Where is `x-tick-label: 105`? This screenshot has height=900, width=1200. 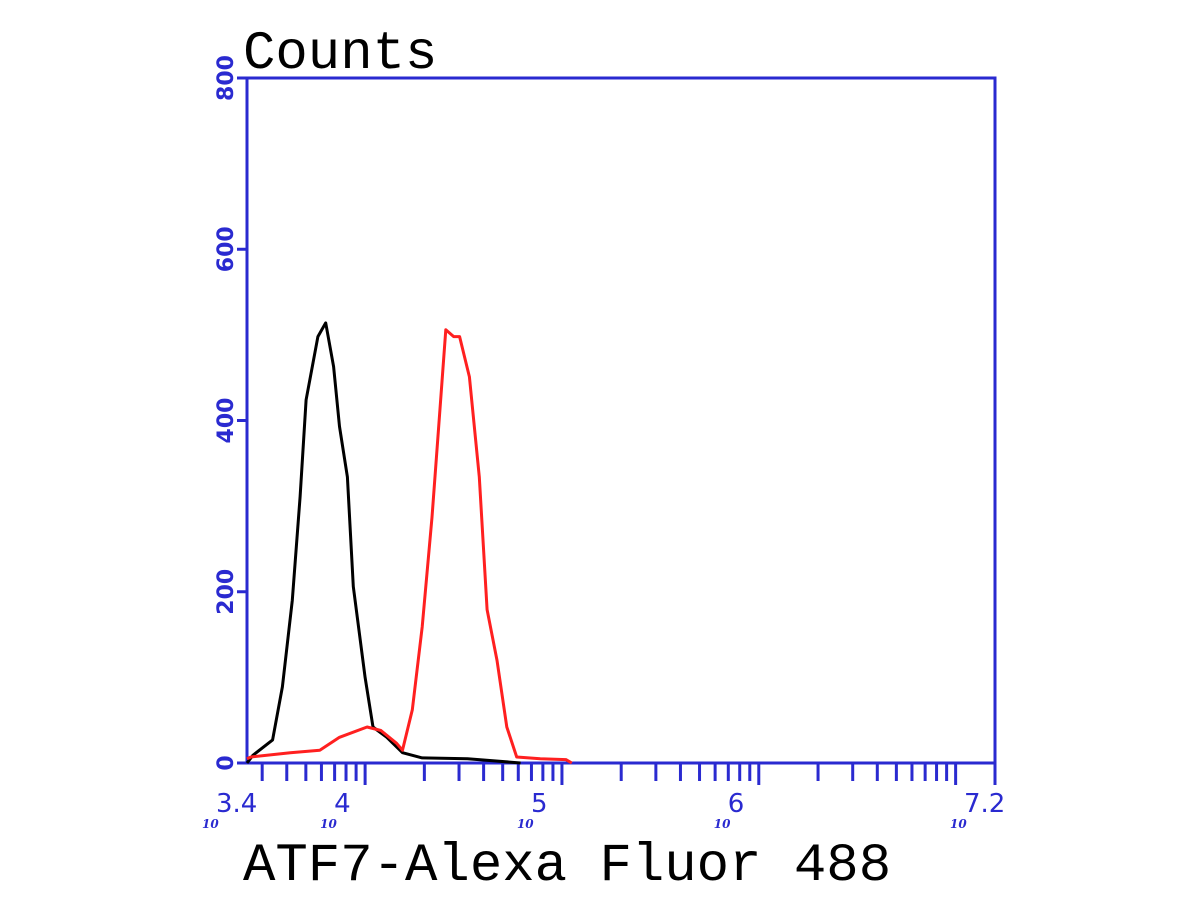
x-tick-label: 105 is located at coordinates (532, 810).